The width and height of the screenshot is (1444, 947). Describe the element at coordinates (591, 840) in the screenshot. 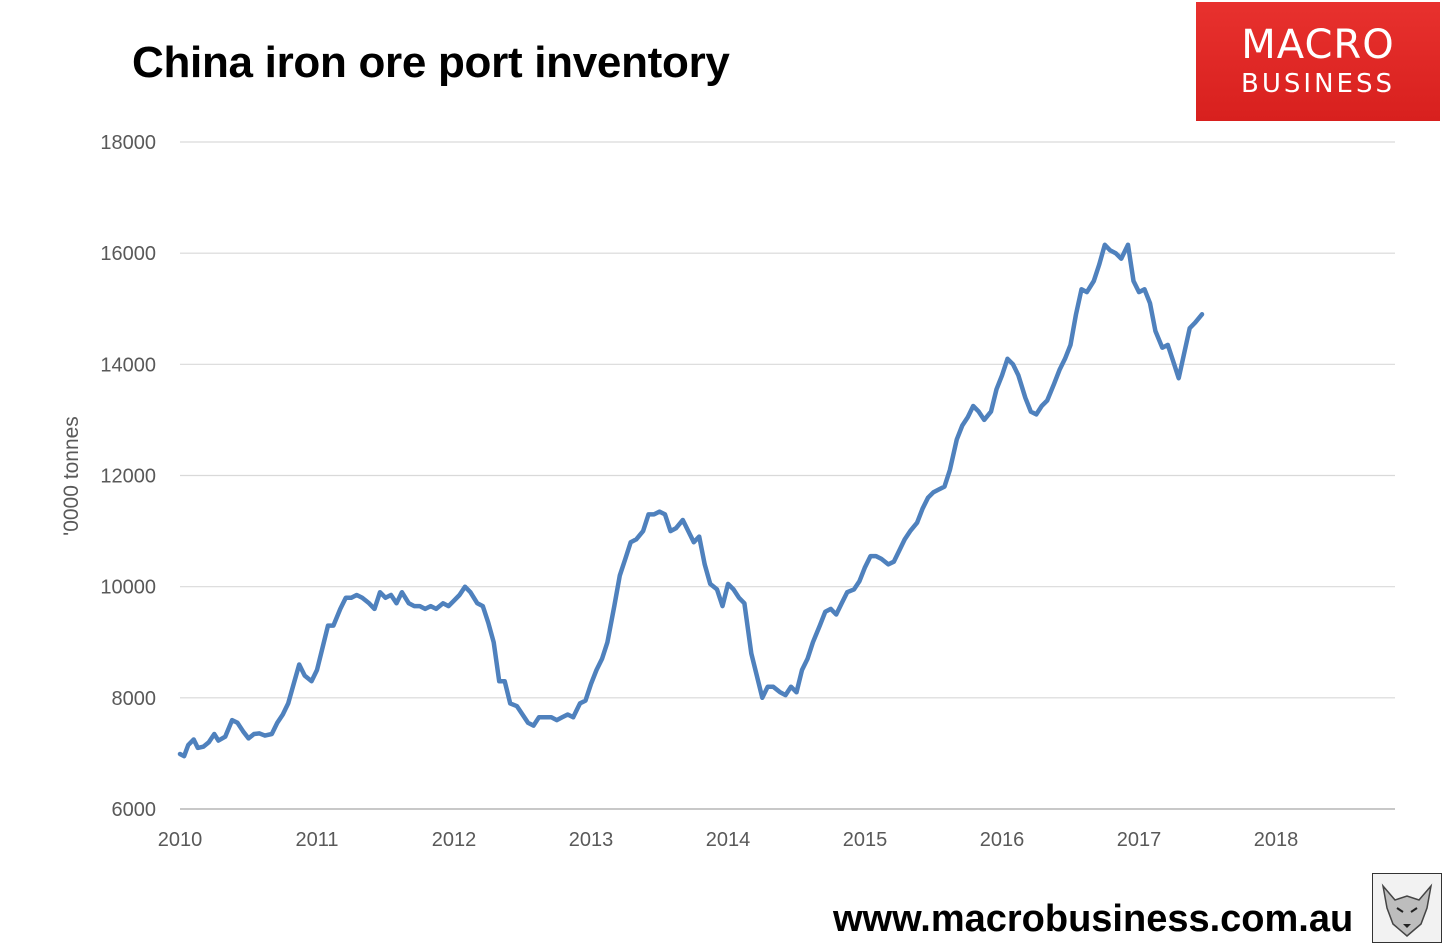

I see `x-tick-label: 2013` at that location.